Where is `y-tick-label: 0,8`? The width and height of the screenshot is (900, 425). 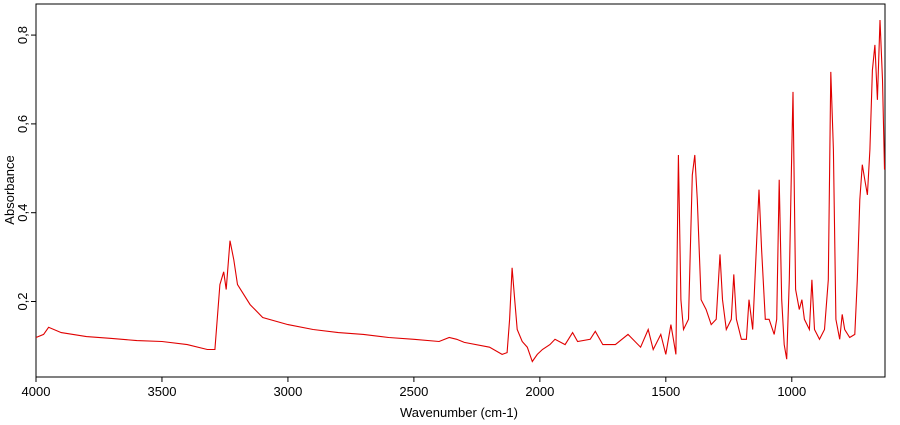 y-tick-label: 0,8 is located at coordinates (22, 35).